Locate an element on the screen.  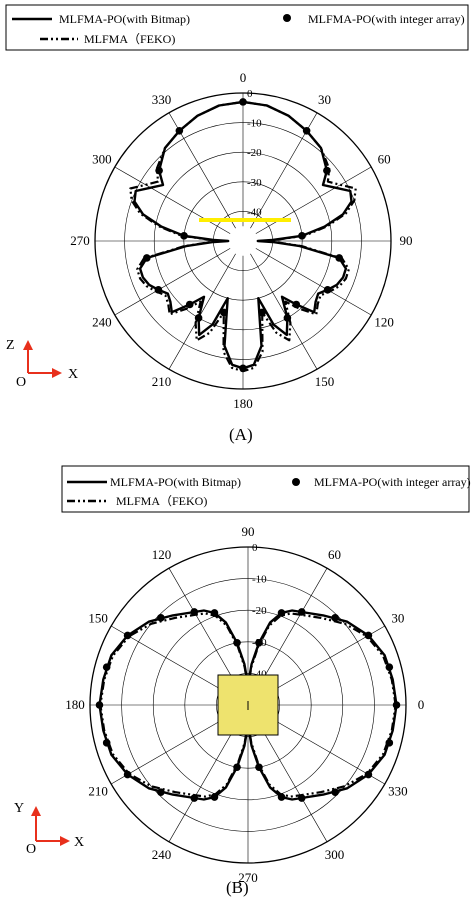
legend-box-b is located at coordinates (265, 489).